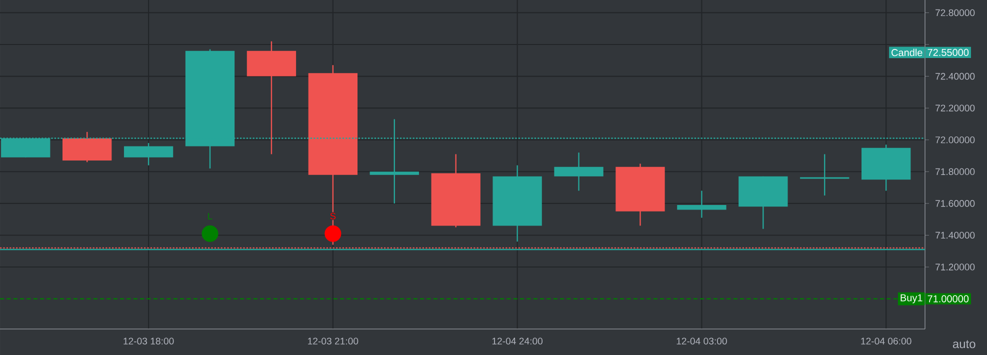  What do you see at coordinates (701, 341) in the screenshot?
I see `x-tick-label: 12-04 03:00` at bounding box center [701, 341].